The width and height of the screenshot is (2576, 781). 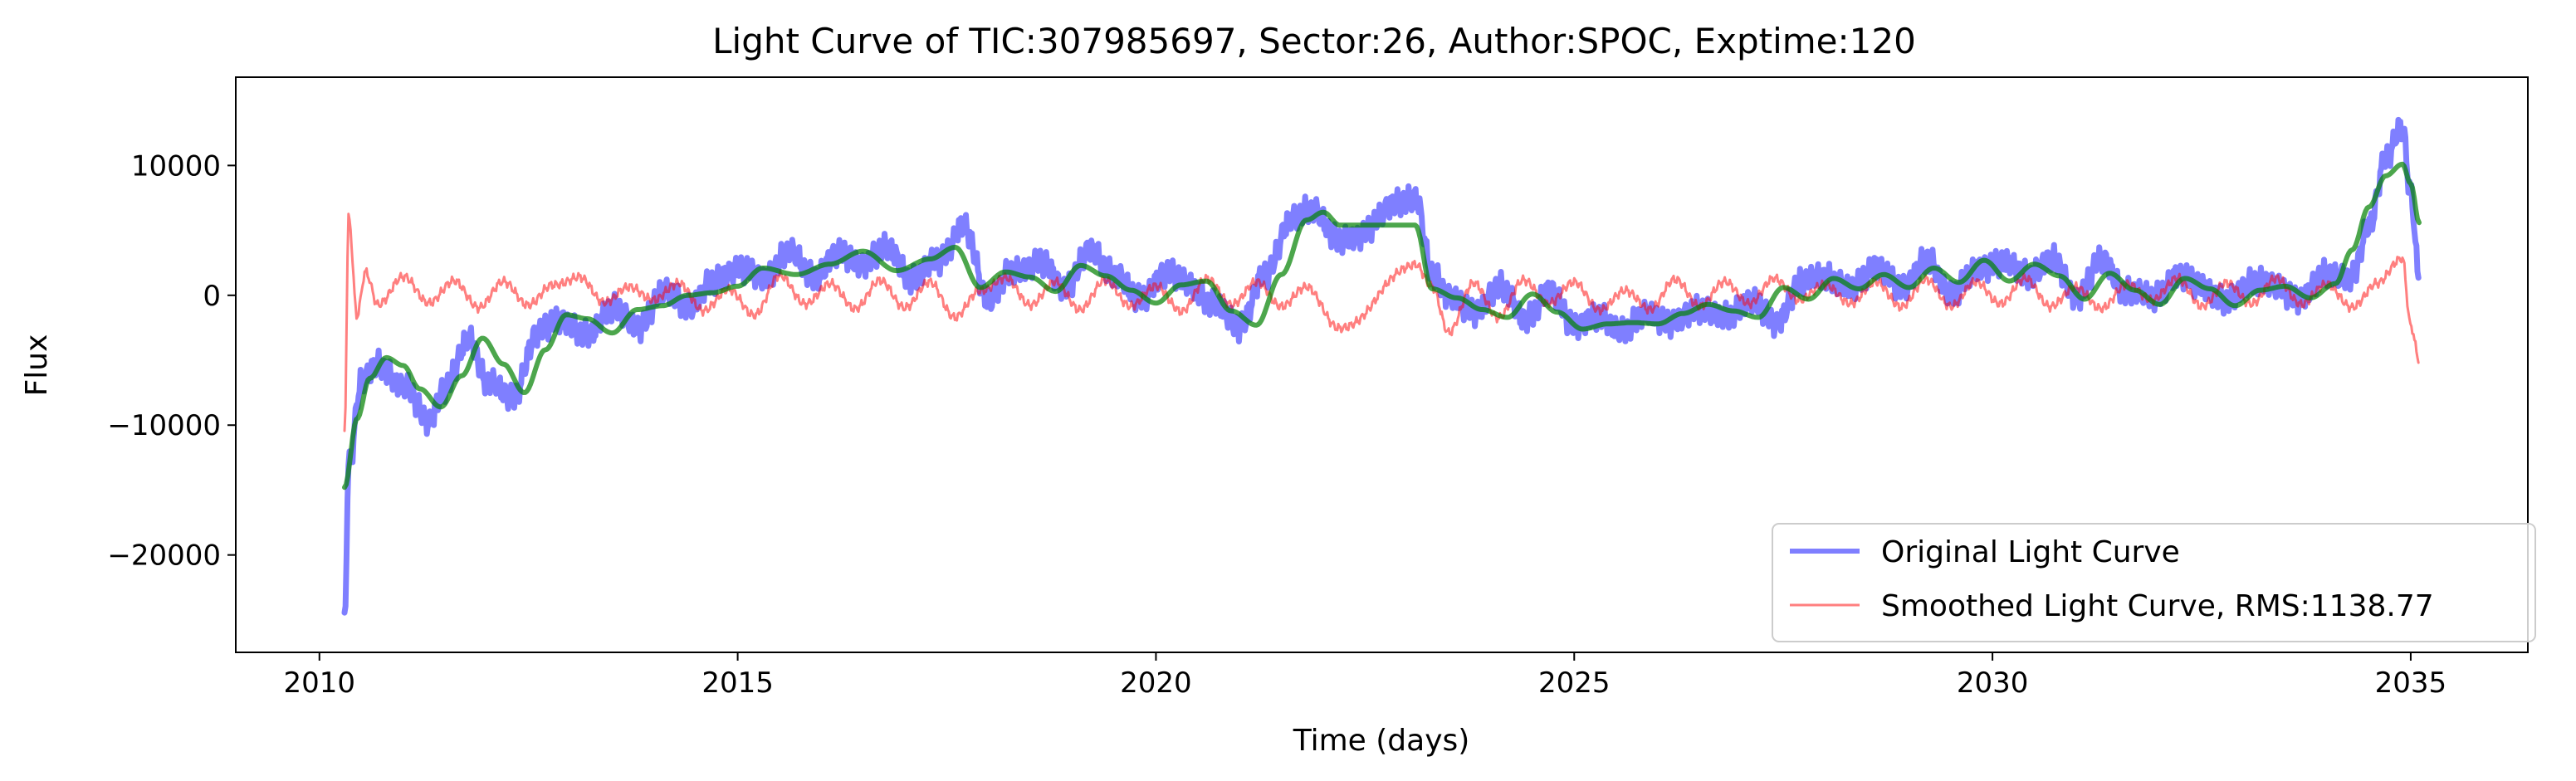 What do you see at coordinates (1574, 683) in the screenshot?
I see `x-tick-label: 2025` at bounding box center [1574, 683].